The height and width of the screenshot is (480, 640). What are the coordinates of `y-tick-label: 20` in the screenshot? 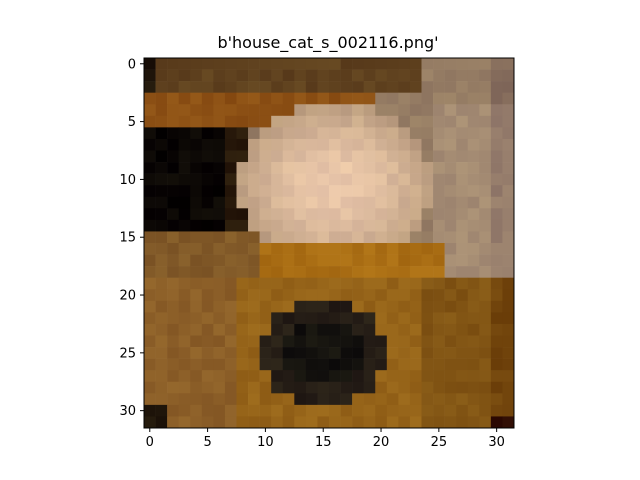 It's located at (127, 296).